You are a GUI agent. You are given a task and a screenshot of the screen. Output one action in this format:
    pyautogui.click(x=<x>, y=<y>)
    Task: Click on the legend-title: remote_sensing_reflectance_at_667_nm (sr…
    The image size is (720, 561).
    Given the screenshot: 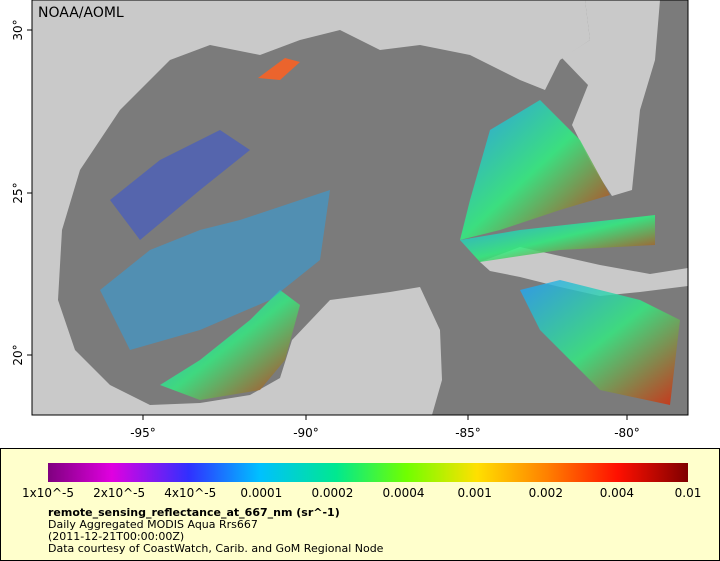 What is the action you would take?
    pyautogui.click(x=194, y=512)
    